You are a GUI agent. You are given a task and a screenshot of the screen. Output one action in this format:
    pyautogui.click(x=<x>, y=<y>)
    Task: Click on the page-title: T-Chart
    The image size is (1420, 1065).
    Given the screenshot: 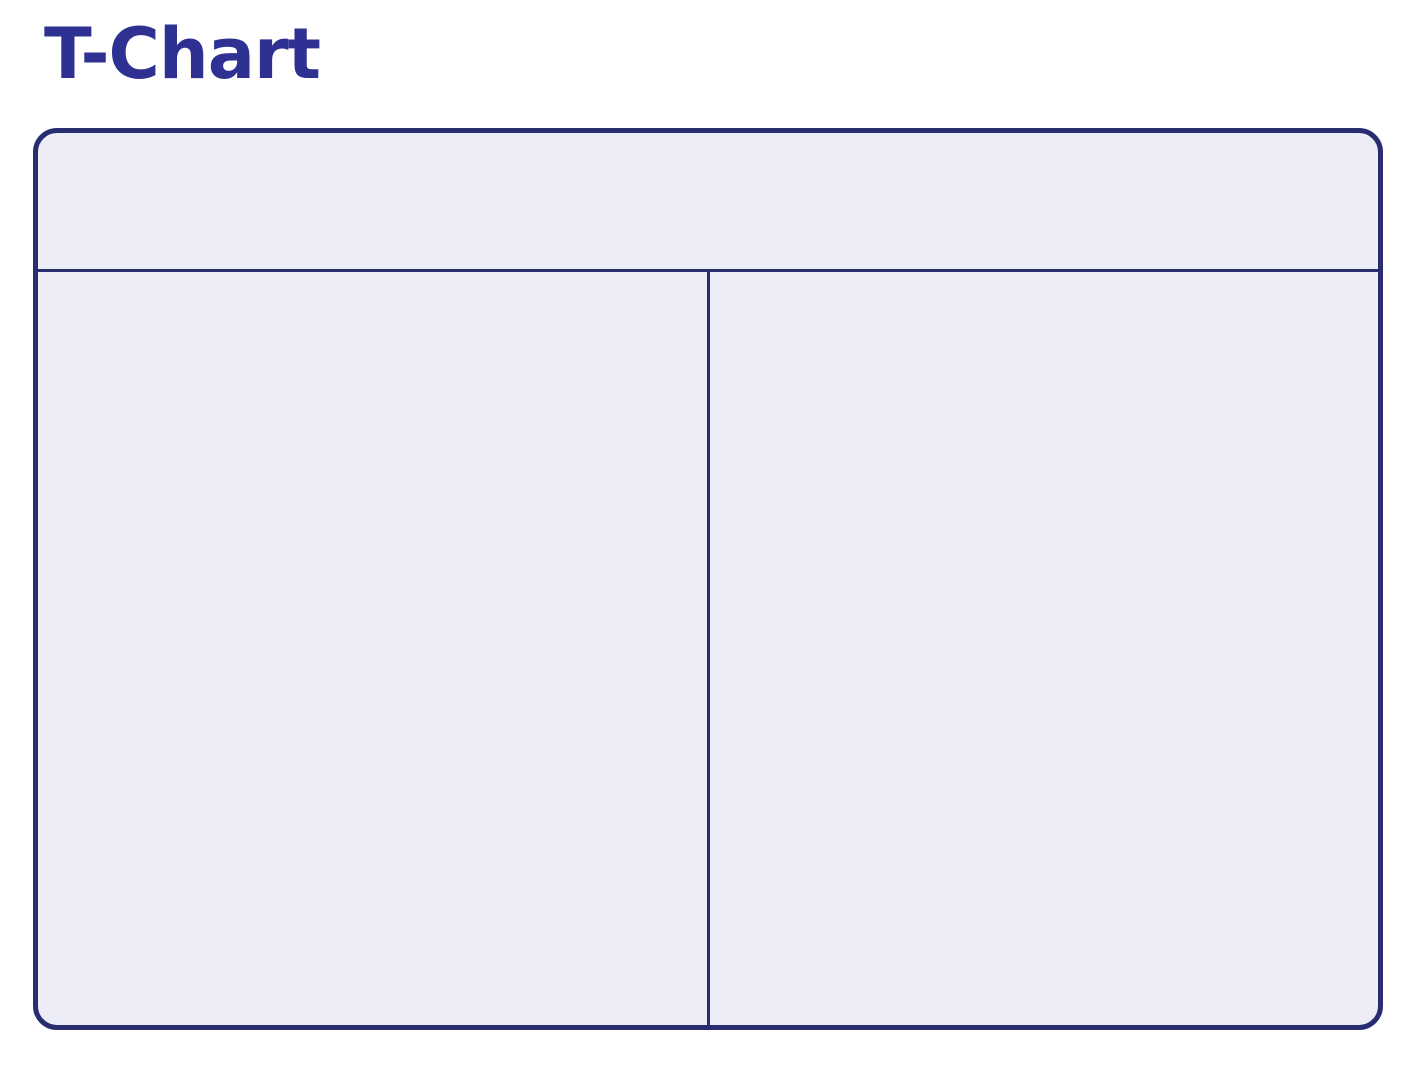 What is the action you would take?
    pyautogui.click(x=182, y=54)
    